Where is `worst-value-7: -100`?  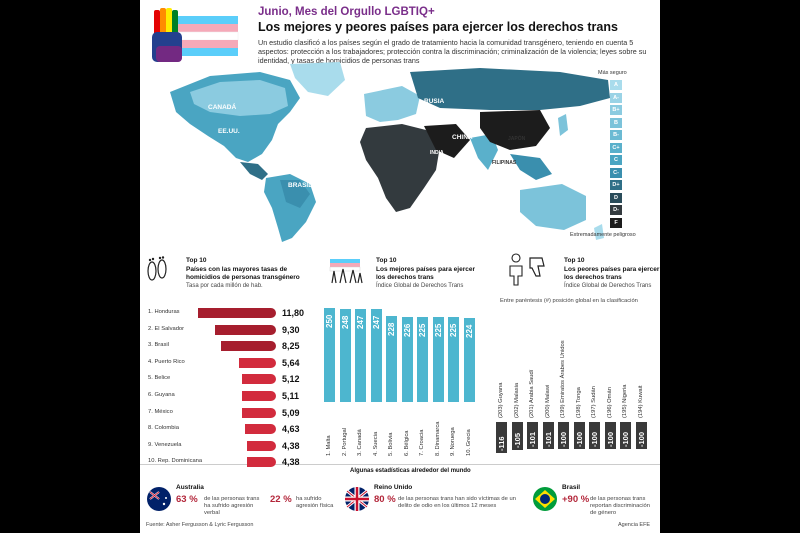 worst-value-7: -100 is located at coordinates (594, 439).